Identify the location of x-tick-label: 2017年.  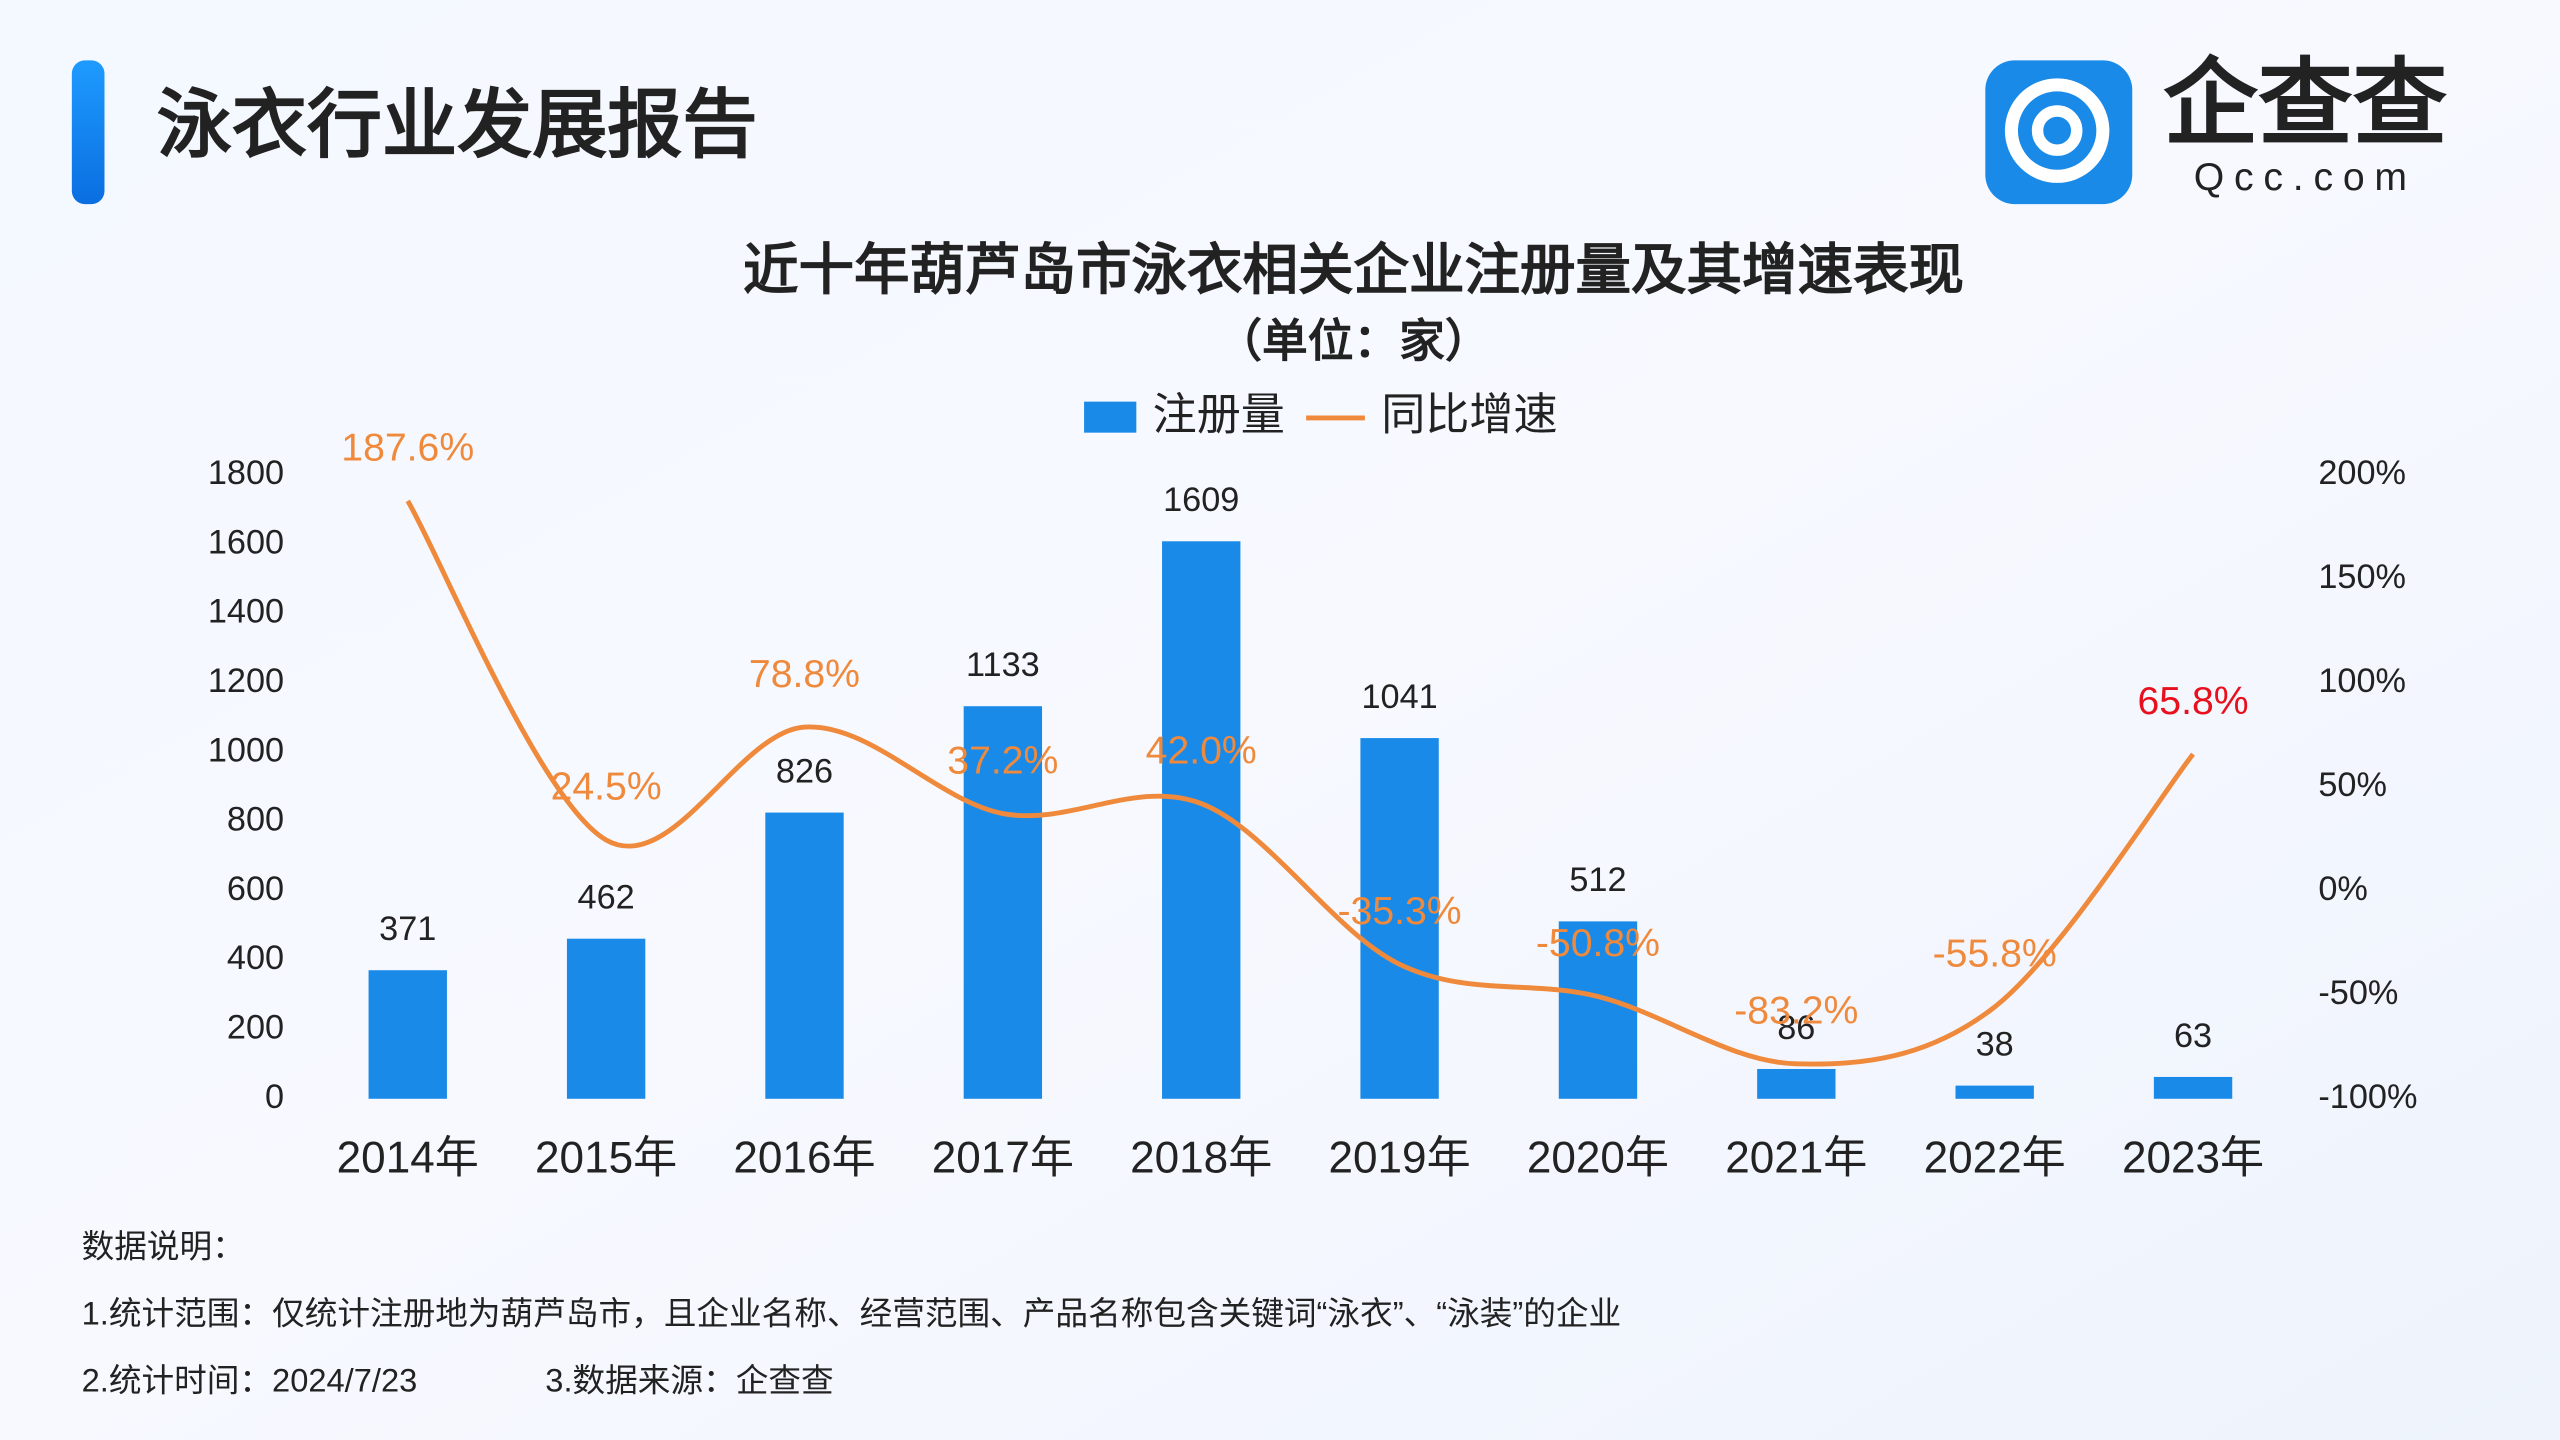
(1003, 1157).